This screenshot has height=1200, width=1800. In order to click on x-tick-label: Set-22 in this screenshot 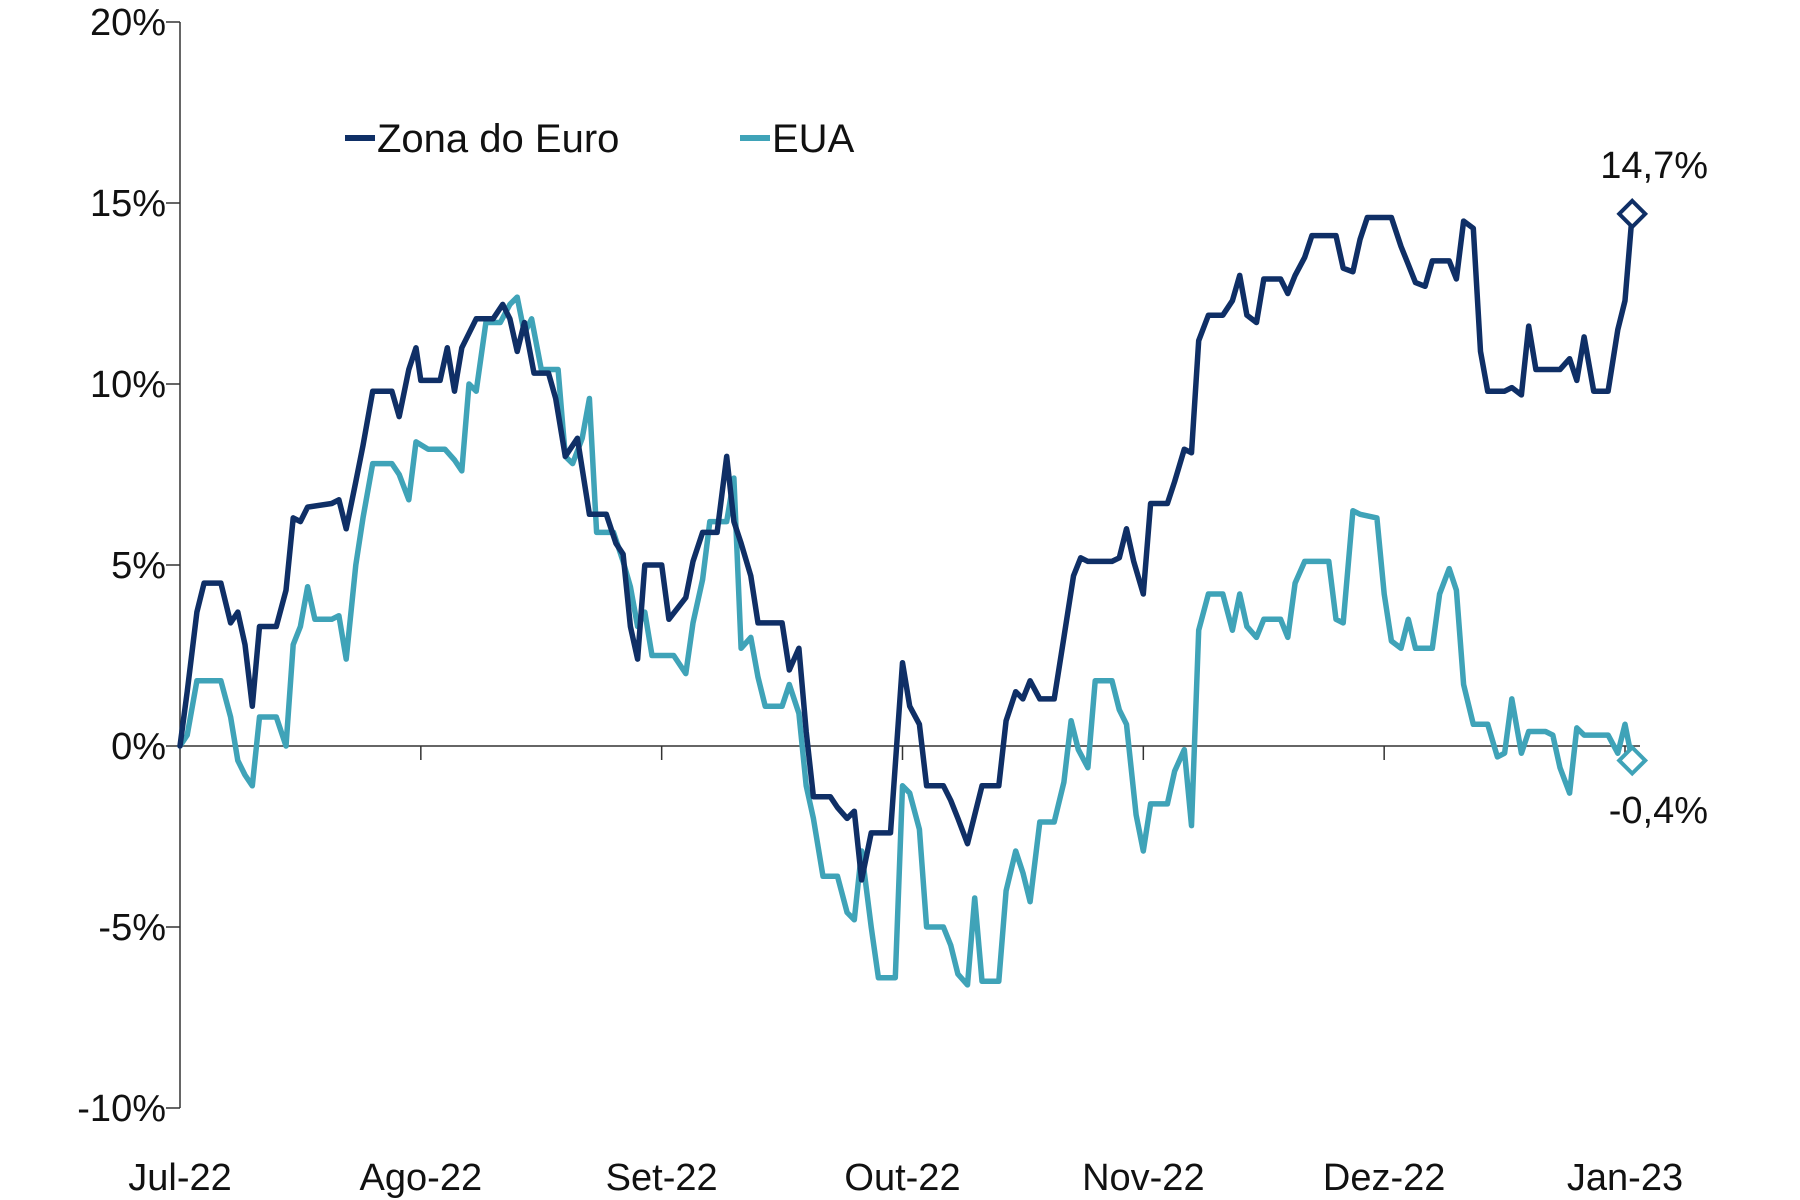, I will do `click(662, 1178)`.